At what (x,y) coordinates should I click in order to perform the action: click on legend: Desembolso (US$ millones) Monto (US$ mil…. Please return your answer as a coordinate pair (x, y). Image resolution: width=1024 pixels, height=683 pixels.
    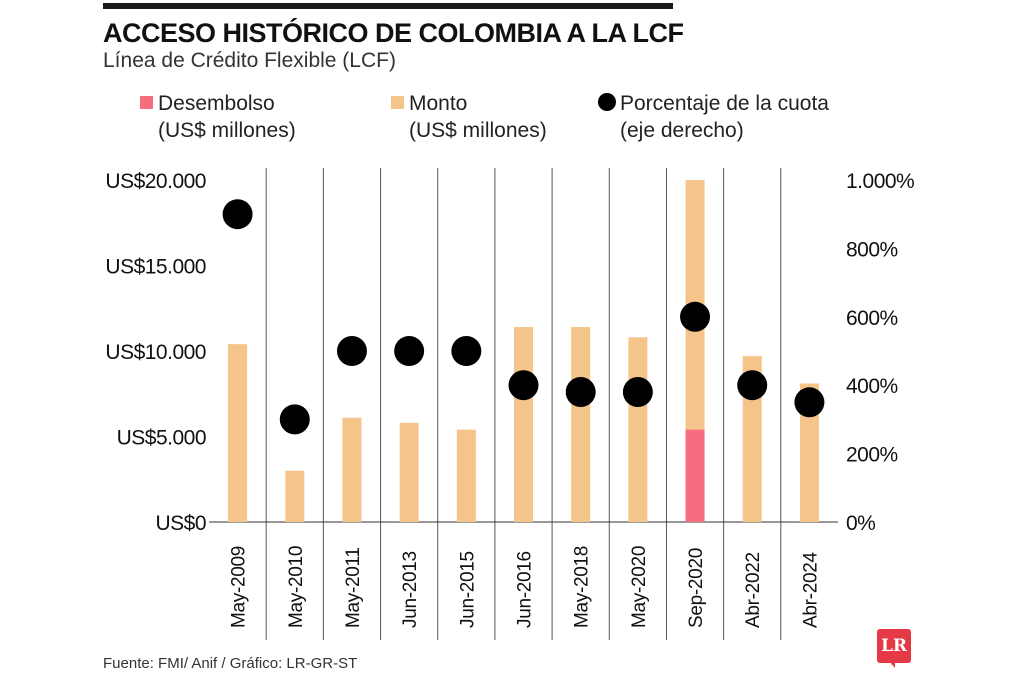
    Looking at the image, I should click on (512, 120).